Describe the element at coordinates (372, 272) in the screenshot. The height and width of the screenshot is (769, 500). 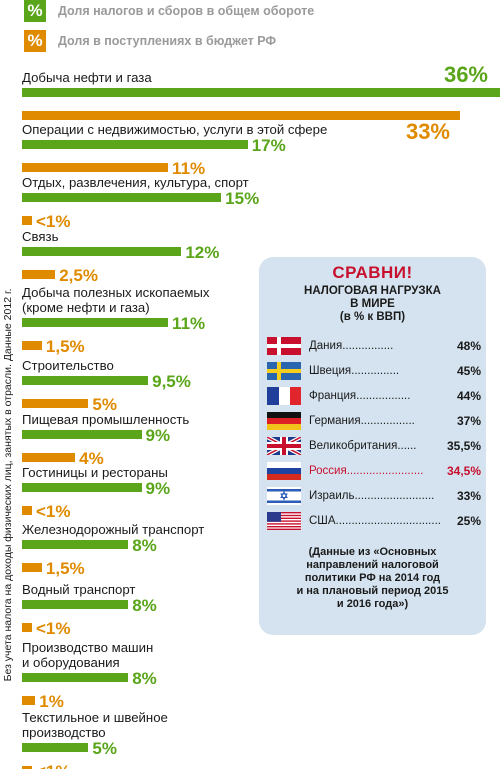
I see `compare-heading: СРАВНИ!` at that location.